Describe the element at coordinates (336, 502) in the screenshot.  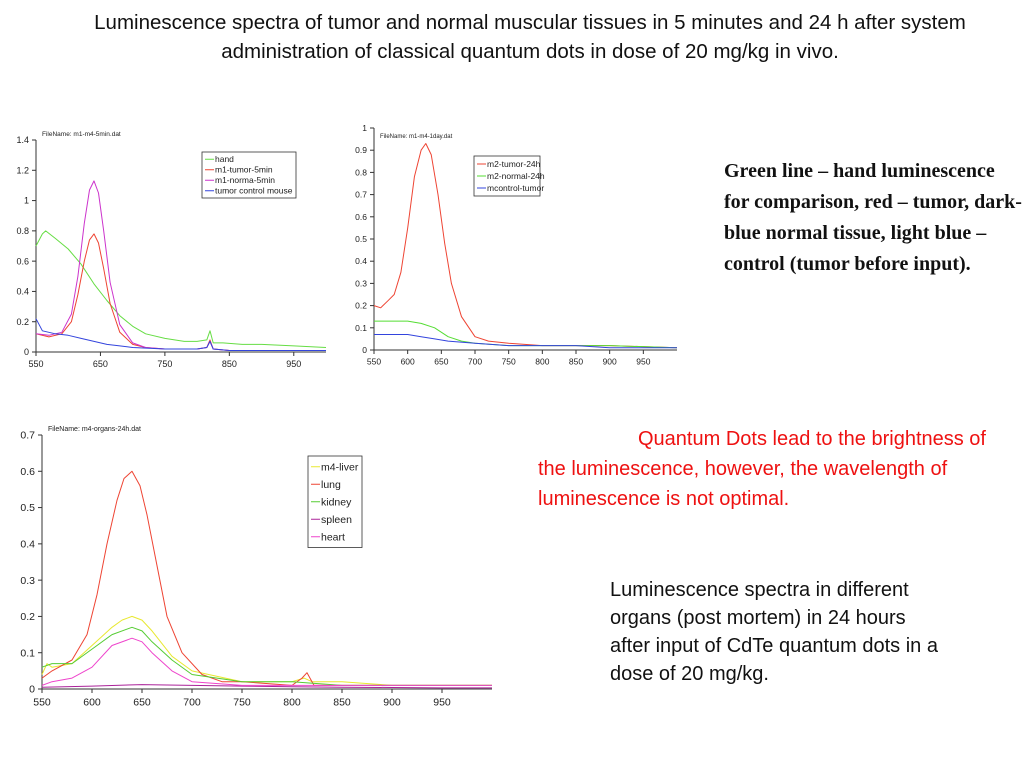
I see `legend-label: kidney` at that location.